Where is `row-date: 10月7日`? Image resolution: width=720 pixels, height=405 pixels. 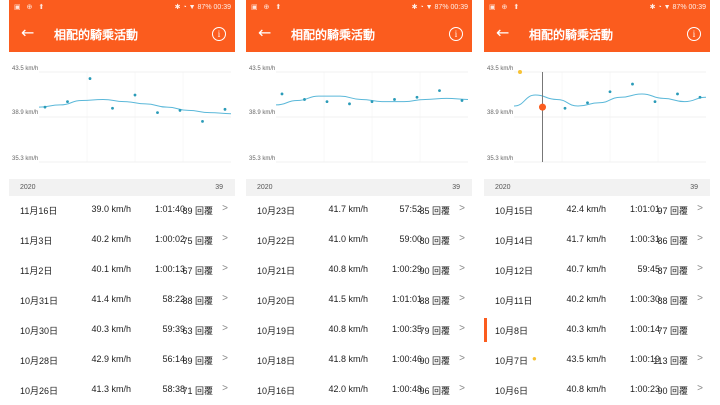
row-date: 10月7日 is located at coordinates (512, 361).